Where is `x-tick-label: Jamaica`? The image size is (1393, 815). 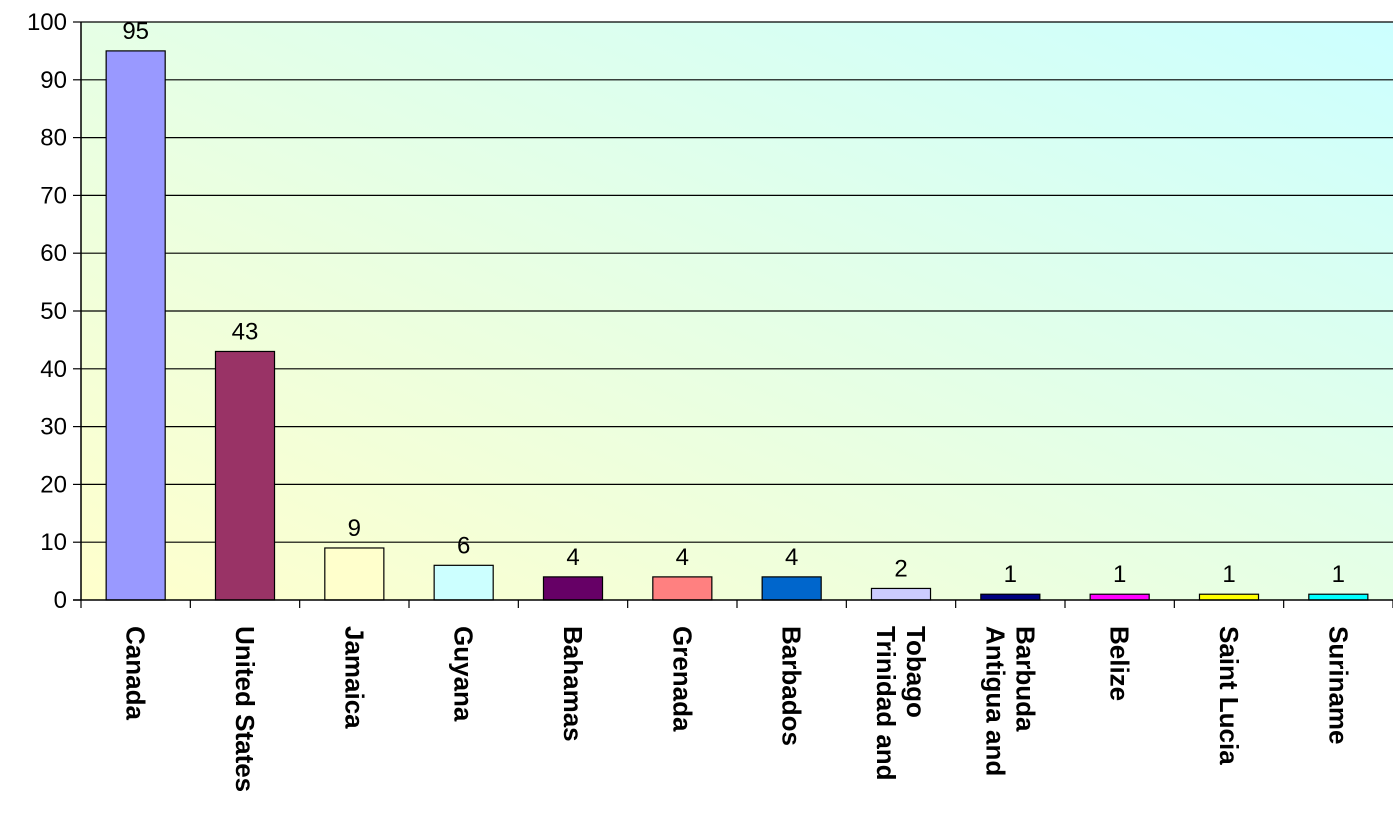
x-tick-label: Jamaica is located at coordinates (354, 677).